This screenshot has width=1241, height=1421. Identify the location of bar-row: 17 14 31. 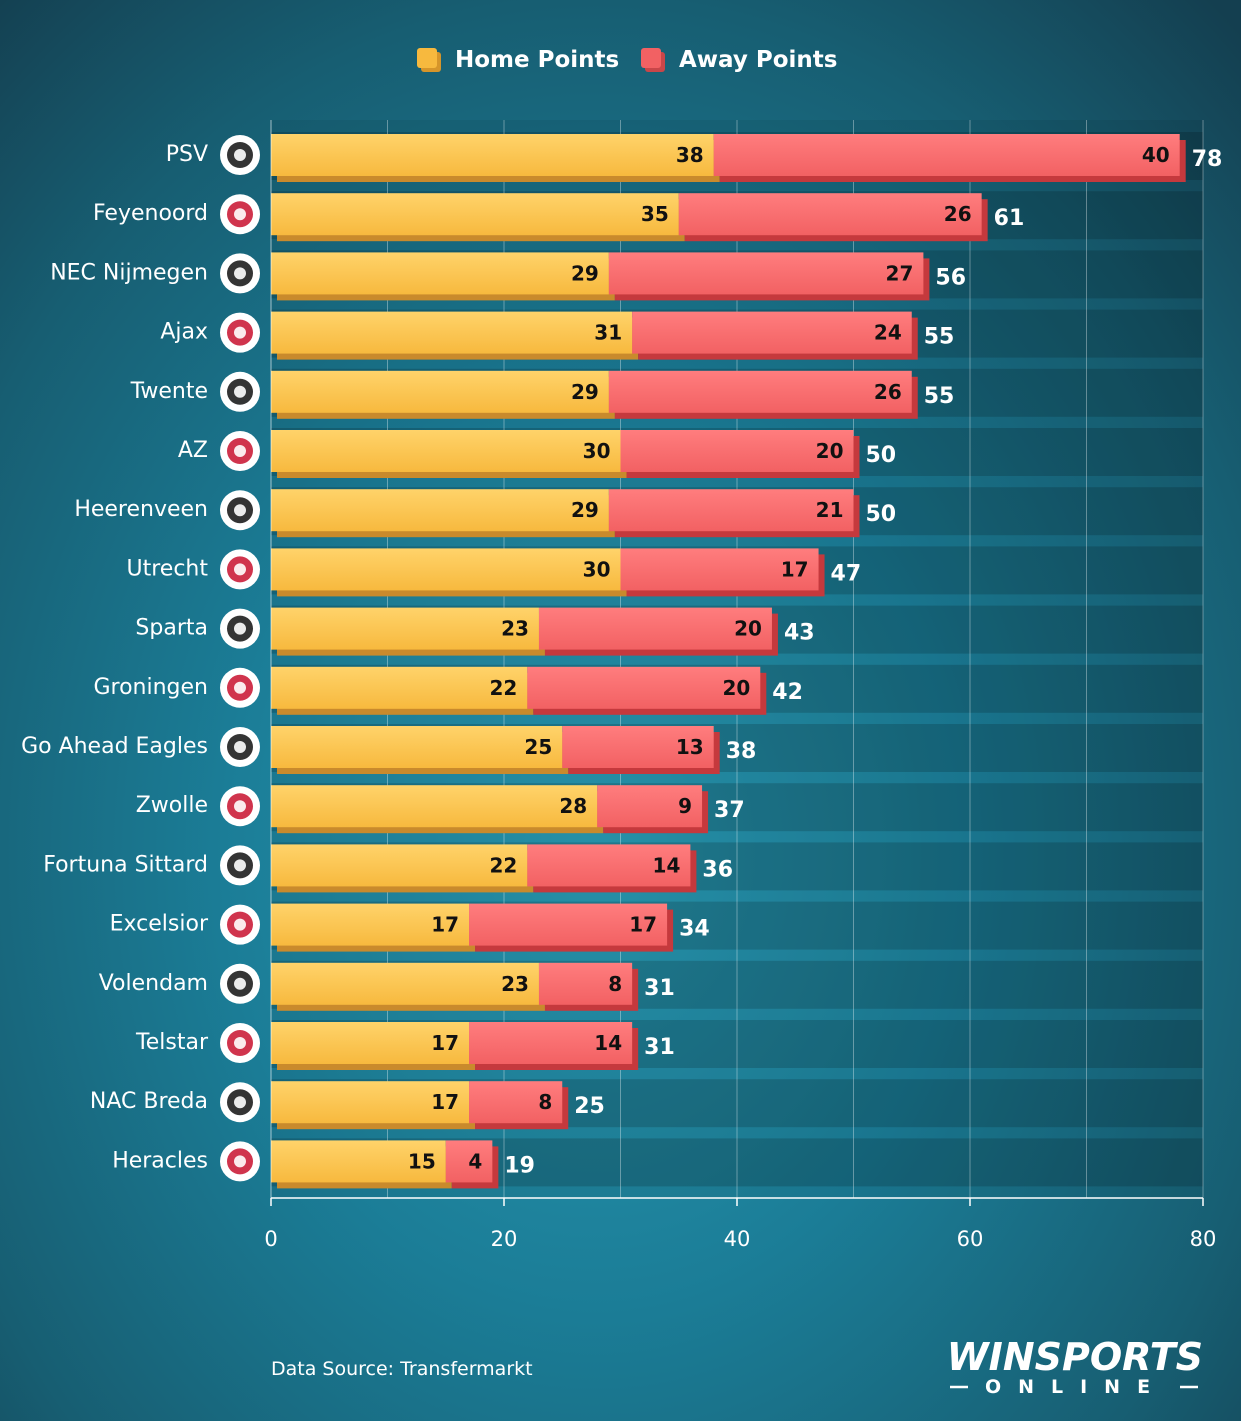
(473, 1046).